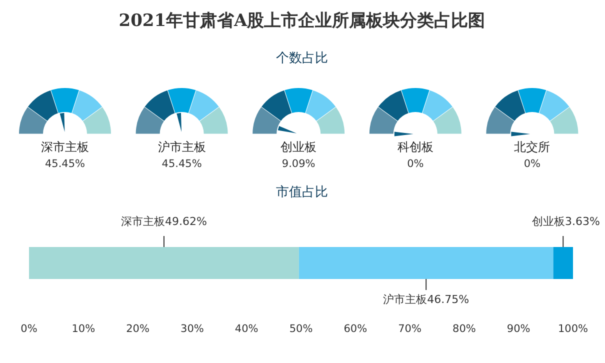 This screenshot has height=363, width=605. I want to click on series-label: 深市主板, so click(142, 221).